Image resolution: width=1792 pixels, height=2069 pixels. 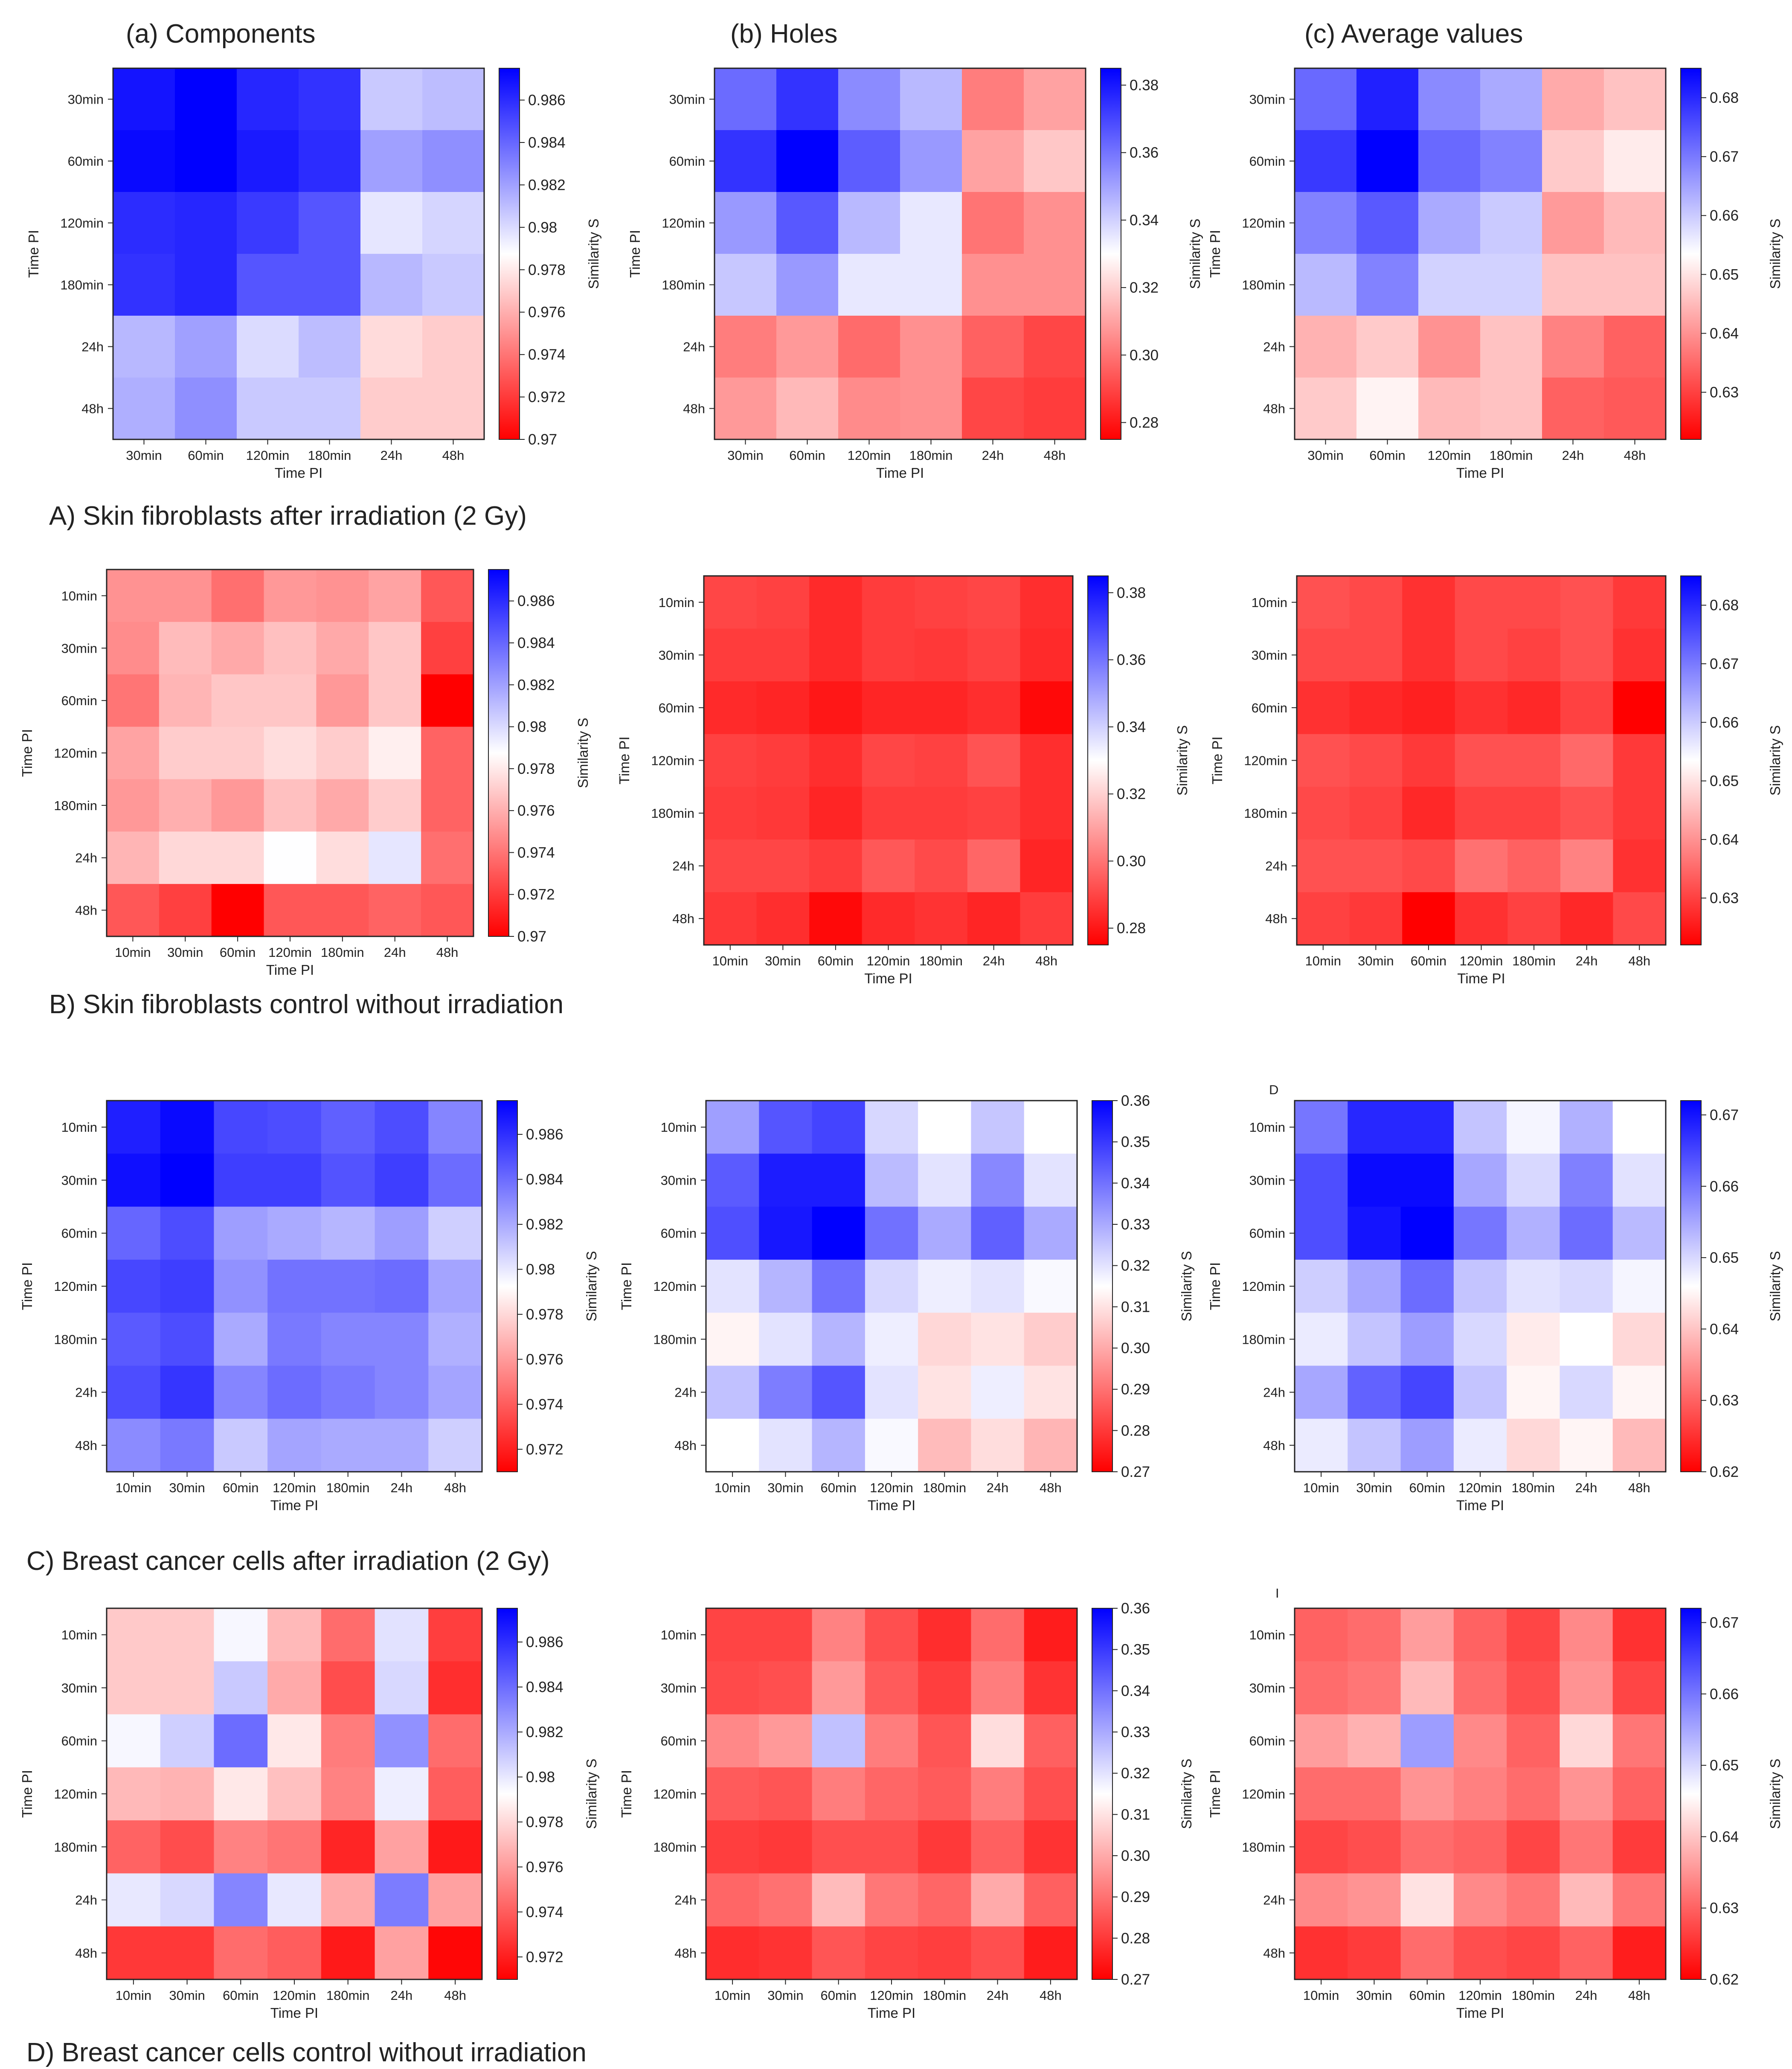 What do you see at coordinates (1135, 1773) in the screenshot?
I see `colorbar-tick-label: 0.32` at bounding box center [1135, 1773].